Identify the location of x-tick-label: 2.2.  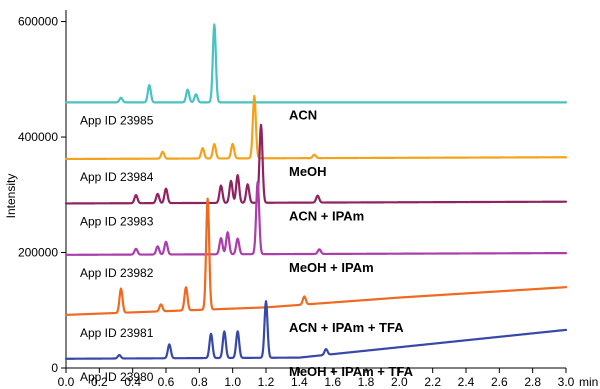
(432, 382).